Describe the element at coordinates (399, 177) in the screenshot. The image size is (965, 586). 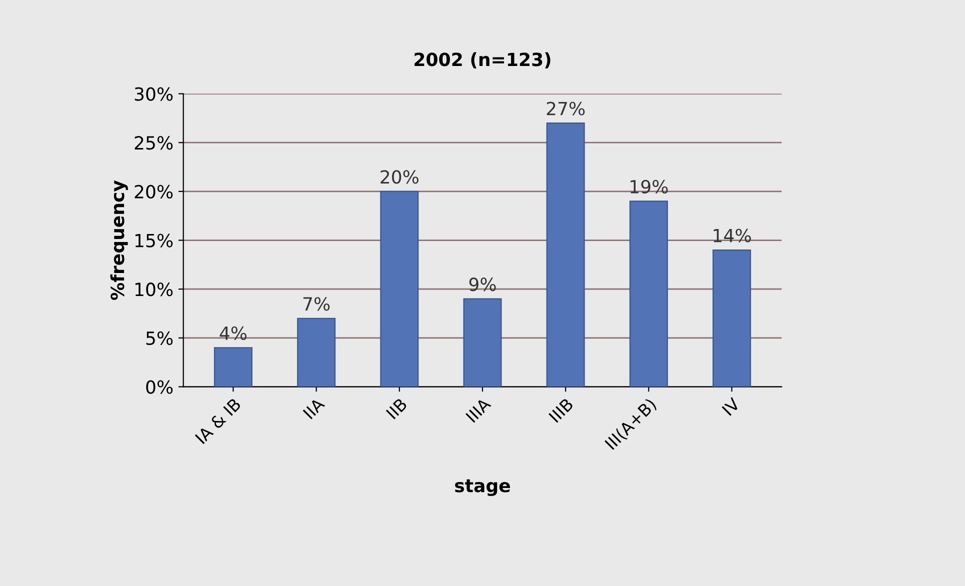
I see `data-label: 20%` at that location.